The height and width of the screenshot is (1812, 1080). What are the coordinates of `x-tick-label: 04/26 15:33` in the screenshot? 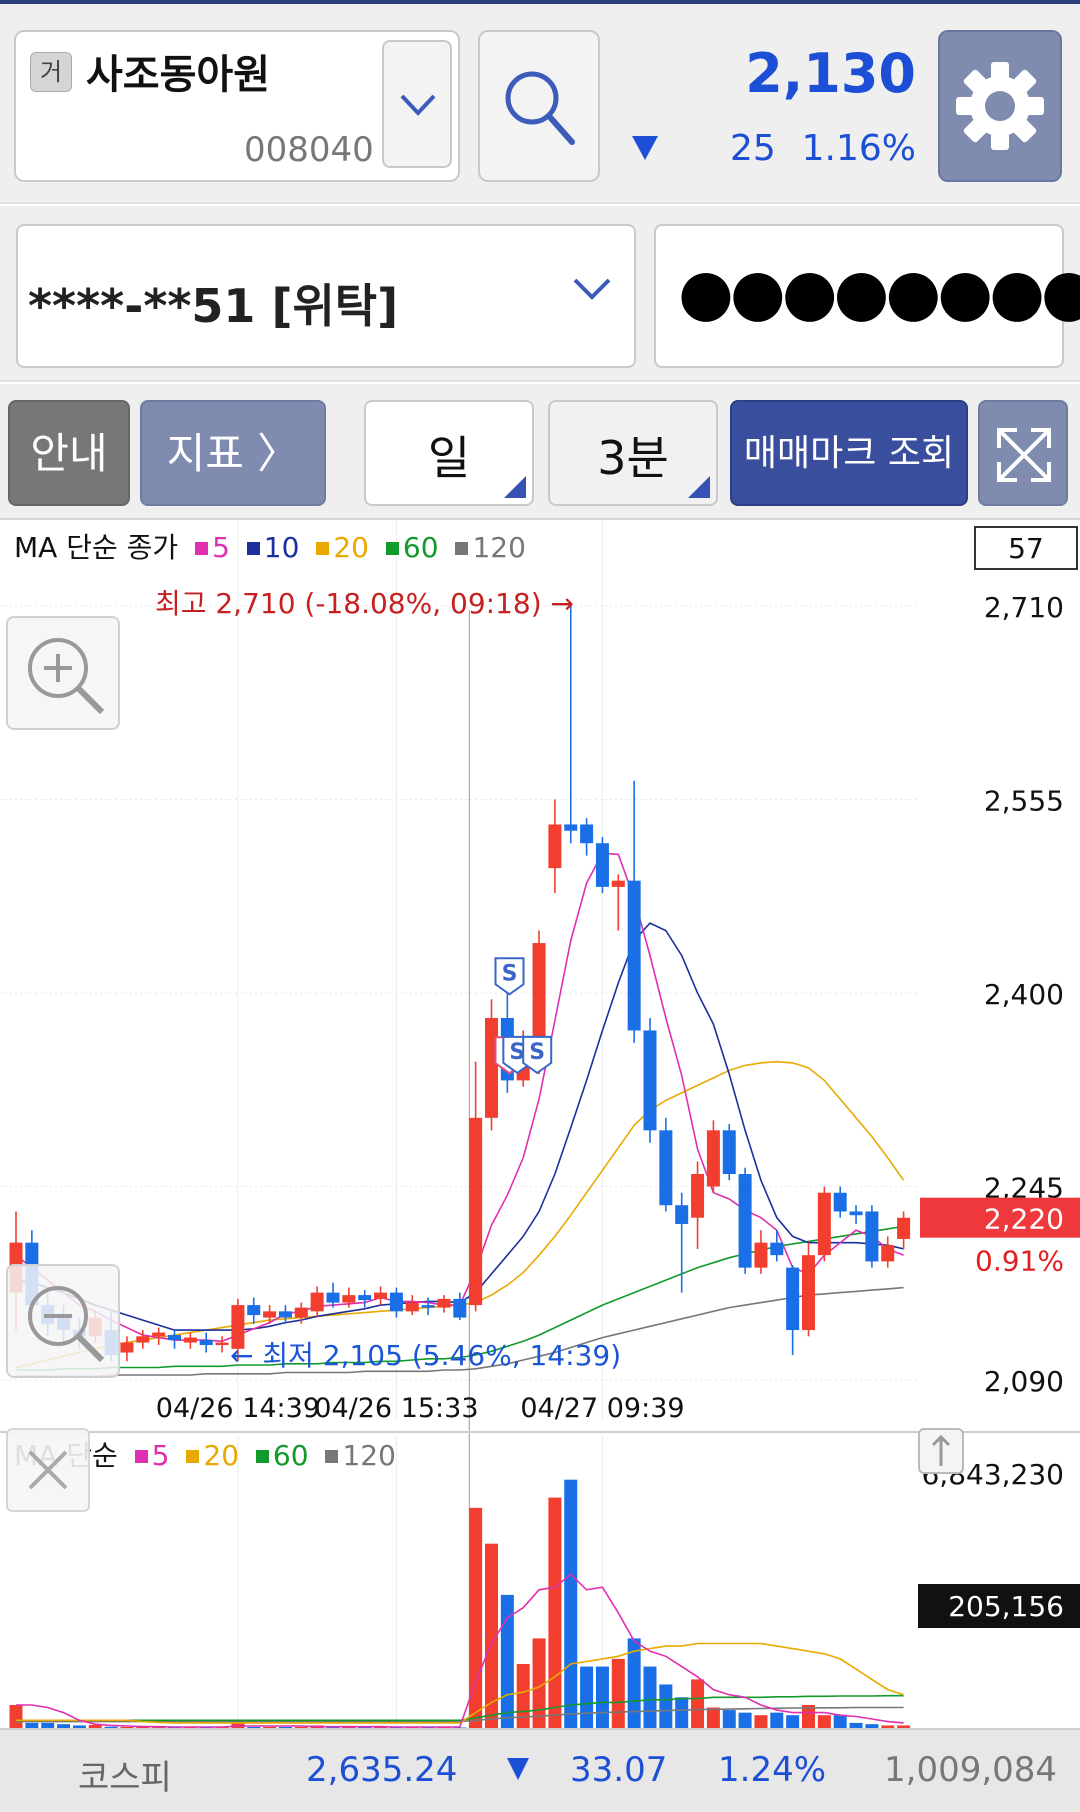 It's located at (396, 1408).